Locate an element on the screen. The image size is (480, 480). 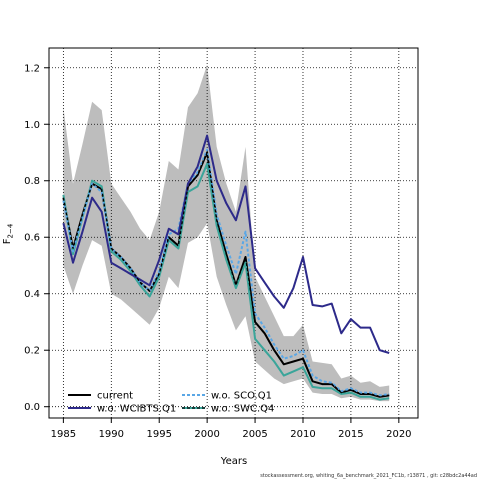
x-tick-label: 2010 is located at coordinates (302, 434).